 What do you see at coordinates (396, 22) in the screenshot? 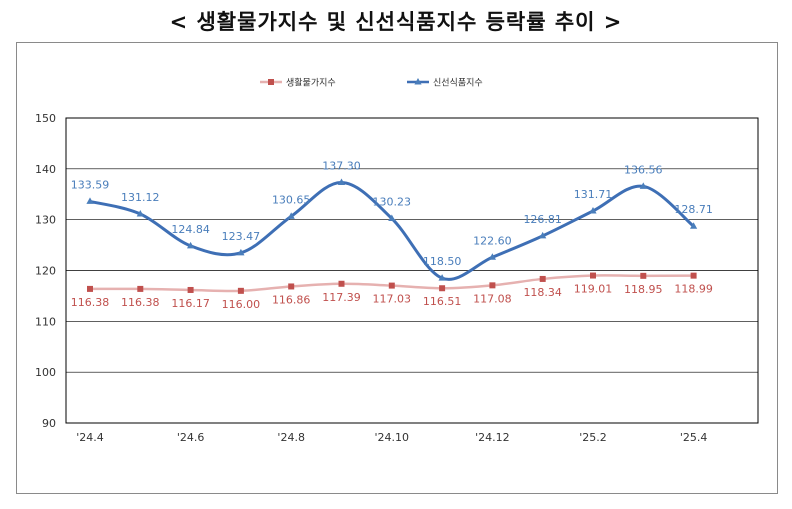
I see `page-title: < 생활물가지수 및 신선식품지수 등락률 추이 >` at bounding box center [396, 22].